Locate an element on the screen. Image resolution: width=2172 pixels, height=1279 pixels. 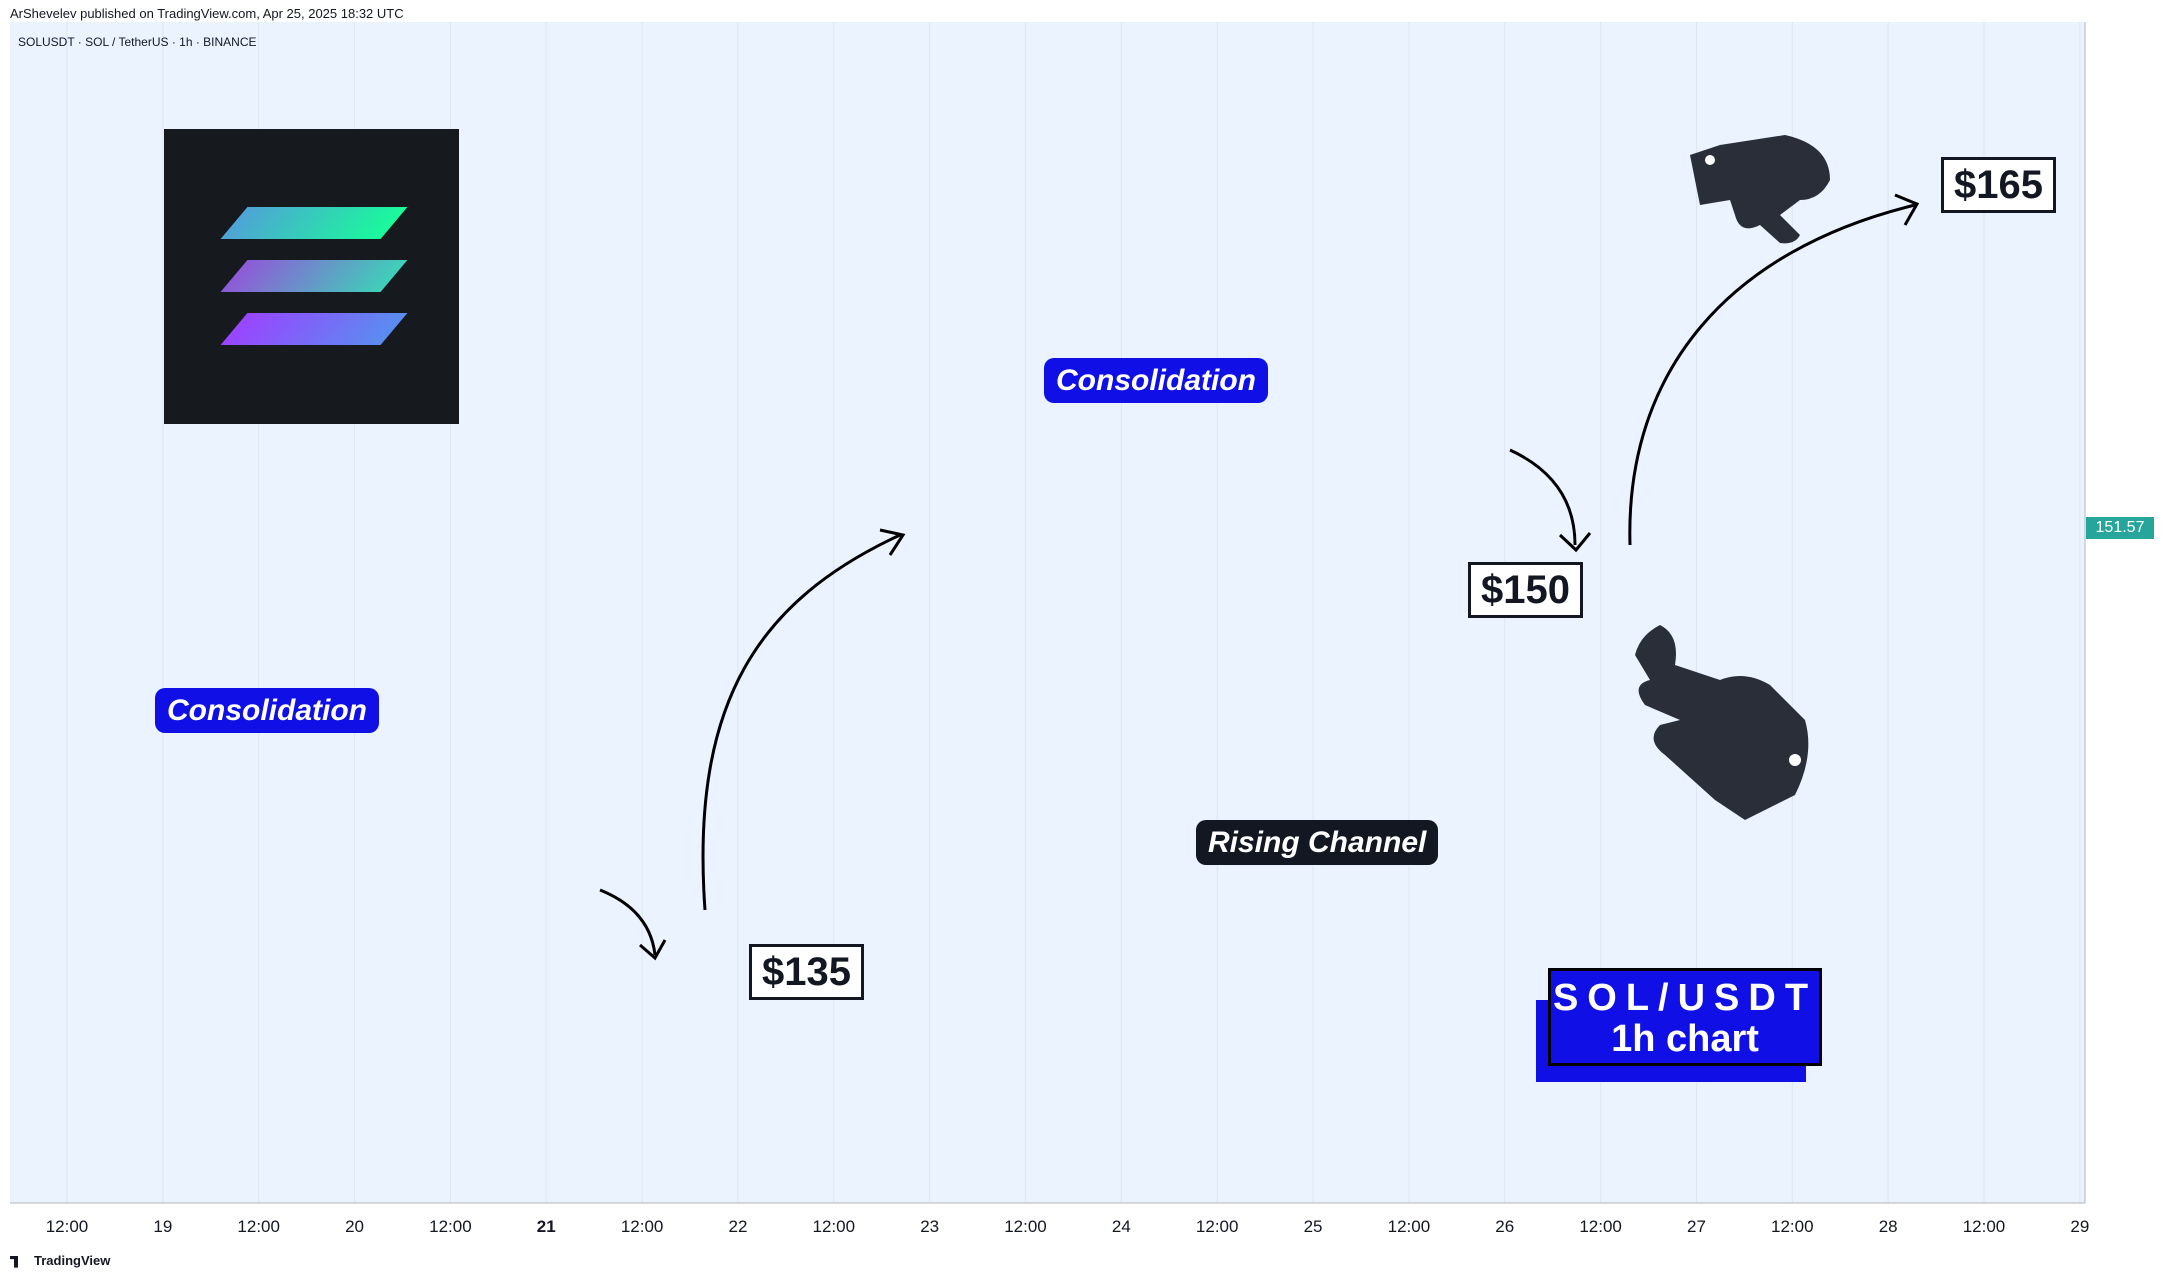
logo-bar-top is located at coordinates (314, 223).